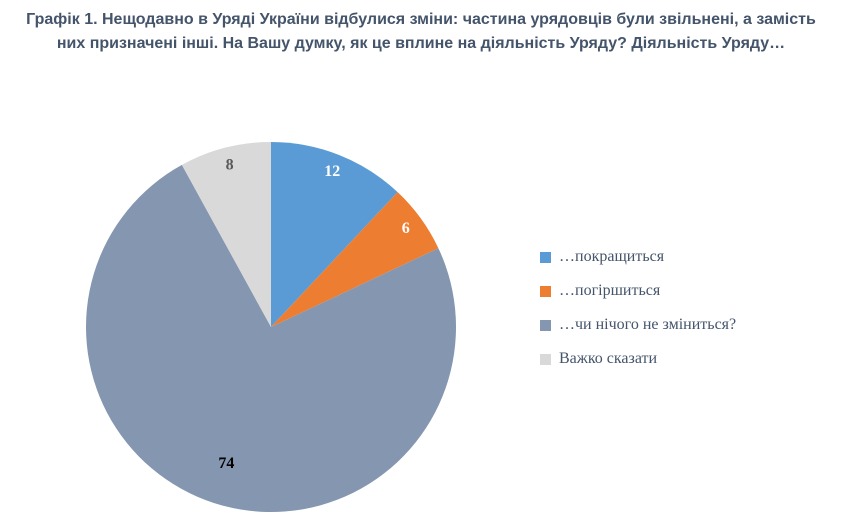 This screenshot has width=842, height=522. I want to click on legend-label: …погіршиться, so click(610, 290).